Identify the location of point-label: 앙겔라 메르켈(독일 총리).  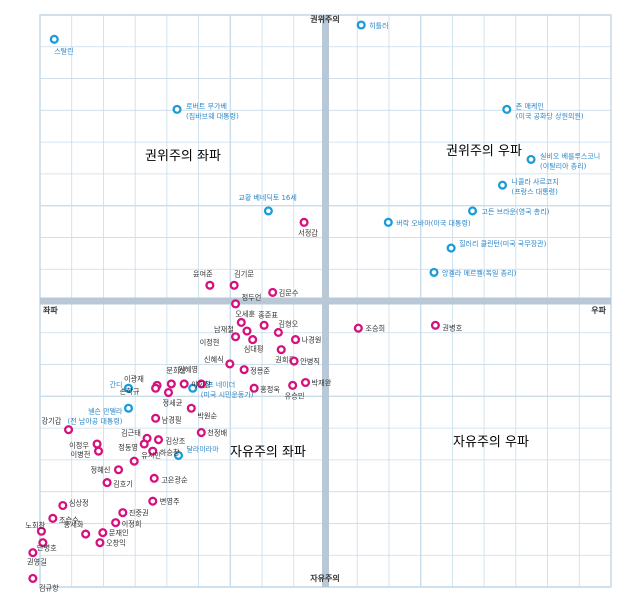
(479, 272).